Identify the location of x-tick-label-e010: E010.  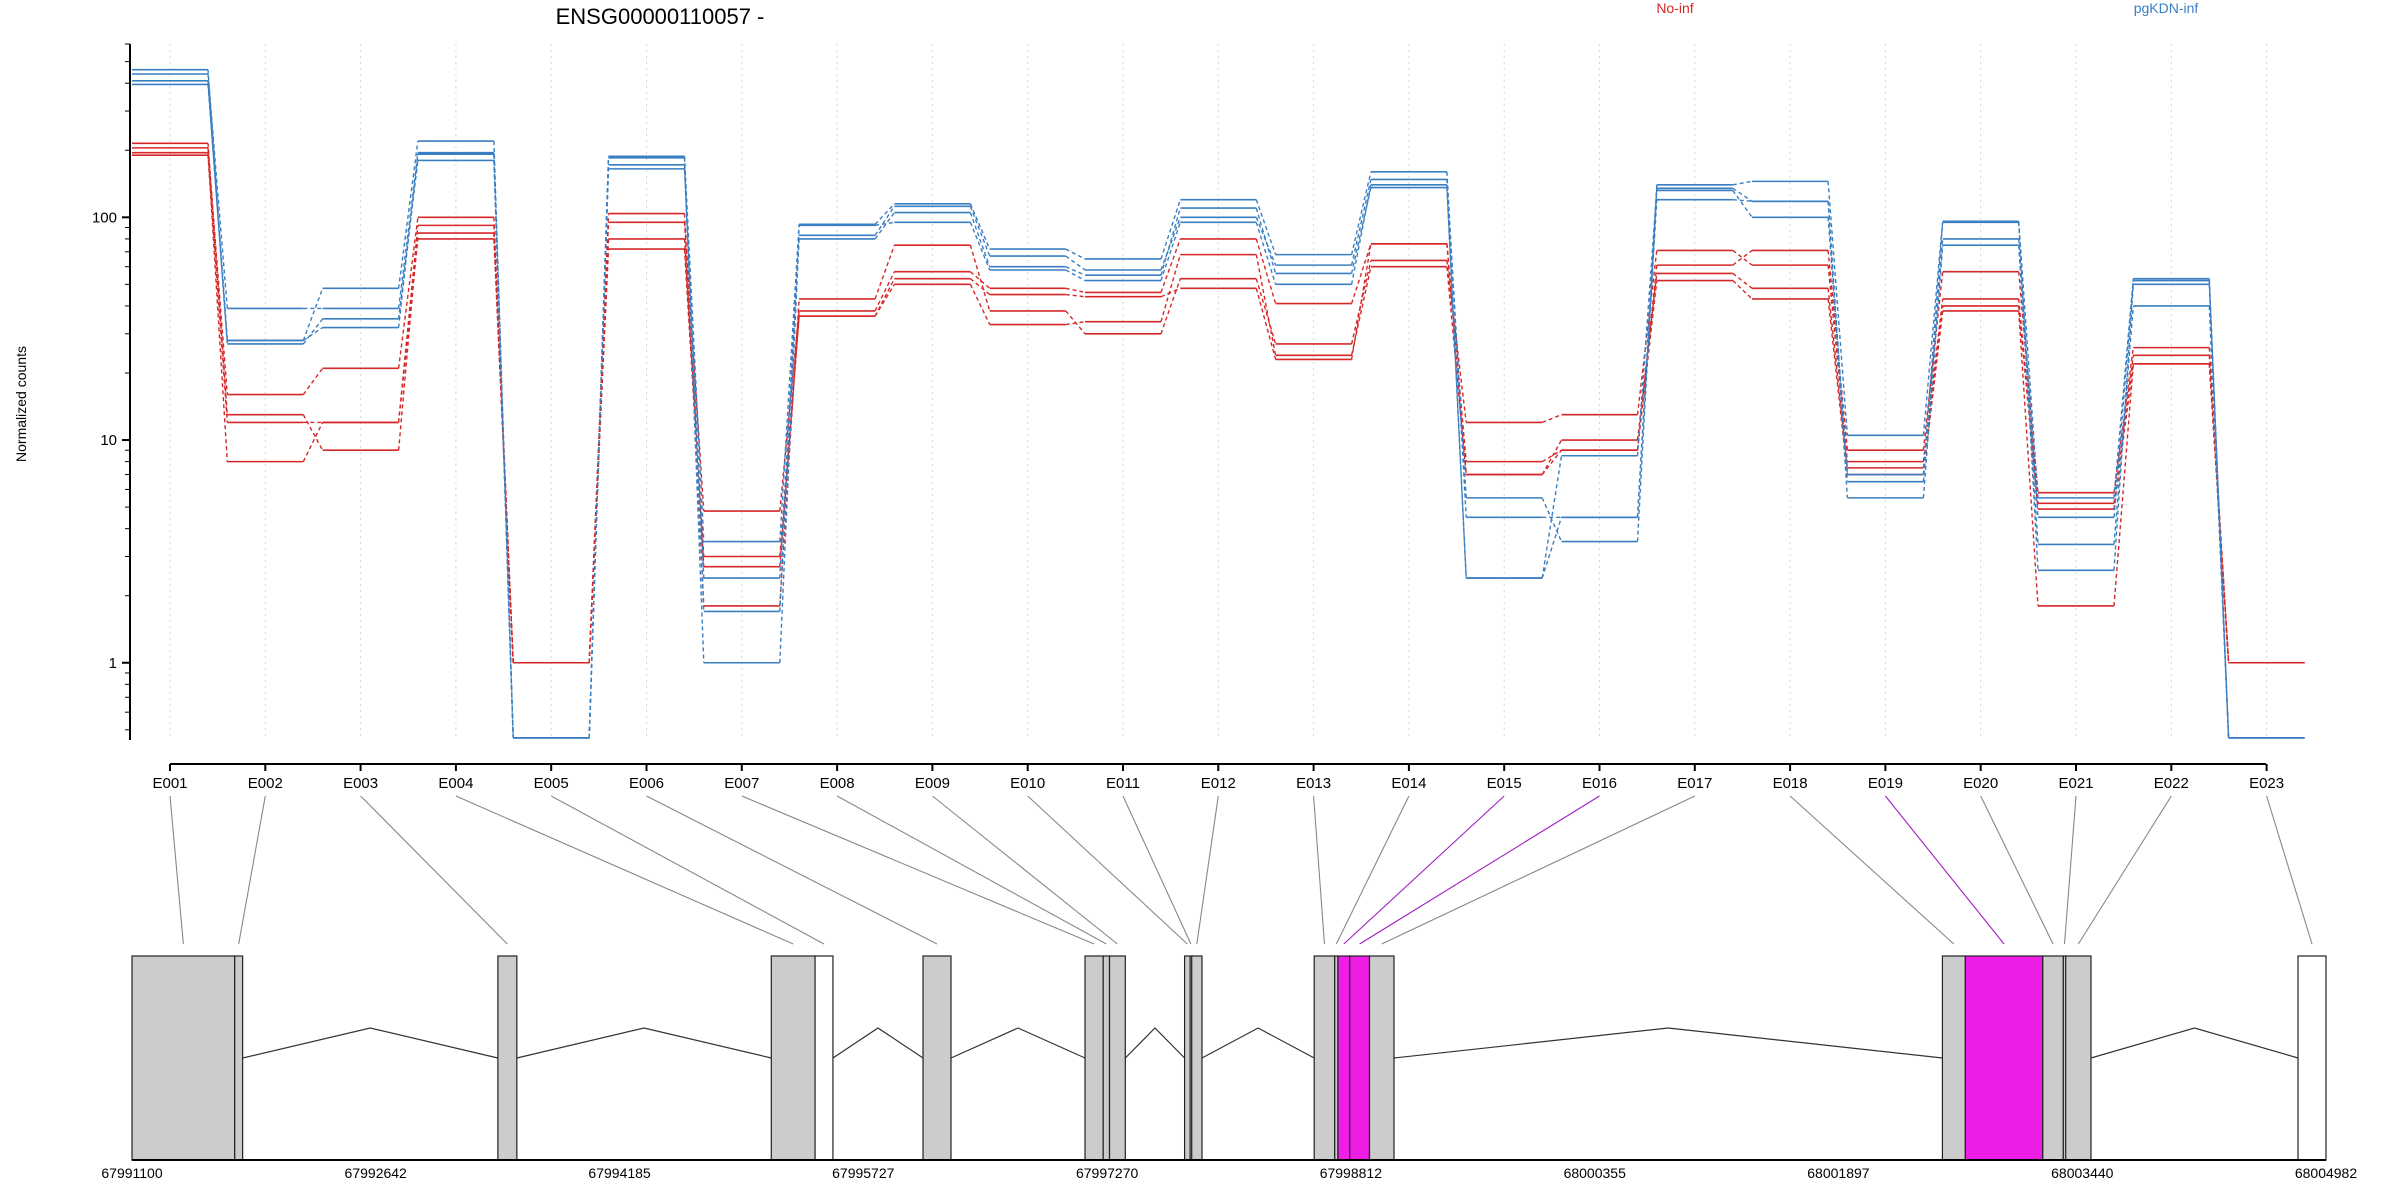
(1027, 783).